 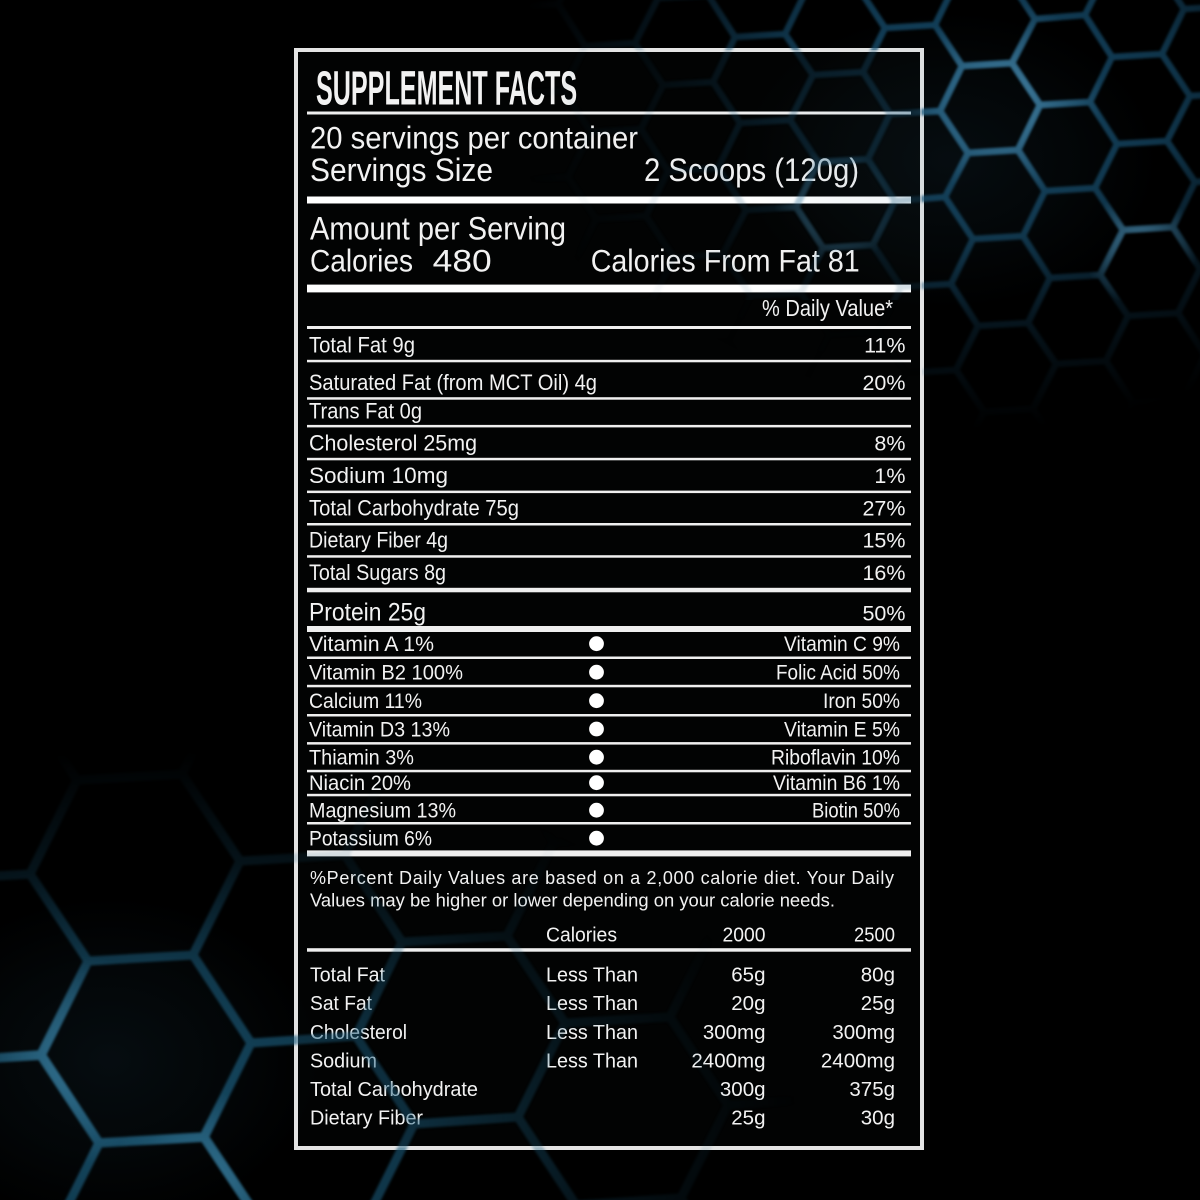 What do you see at coordinates (883, 541) in the screenshot?
I see `svg-text: 15%` at bounding box center [883, 541].